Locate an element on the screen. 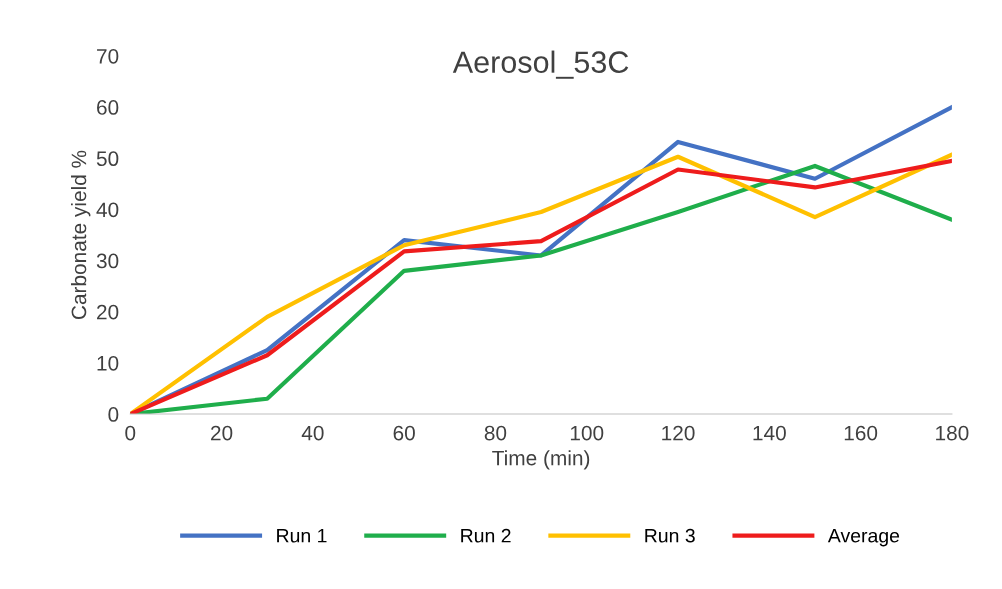 The width and height of the screenshot is (1002, 589). x-tick-label: 180 is located at coordinates (952, 433).